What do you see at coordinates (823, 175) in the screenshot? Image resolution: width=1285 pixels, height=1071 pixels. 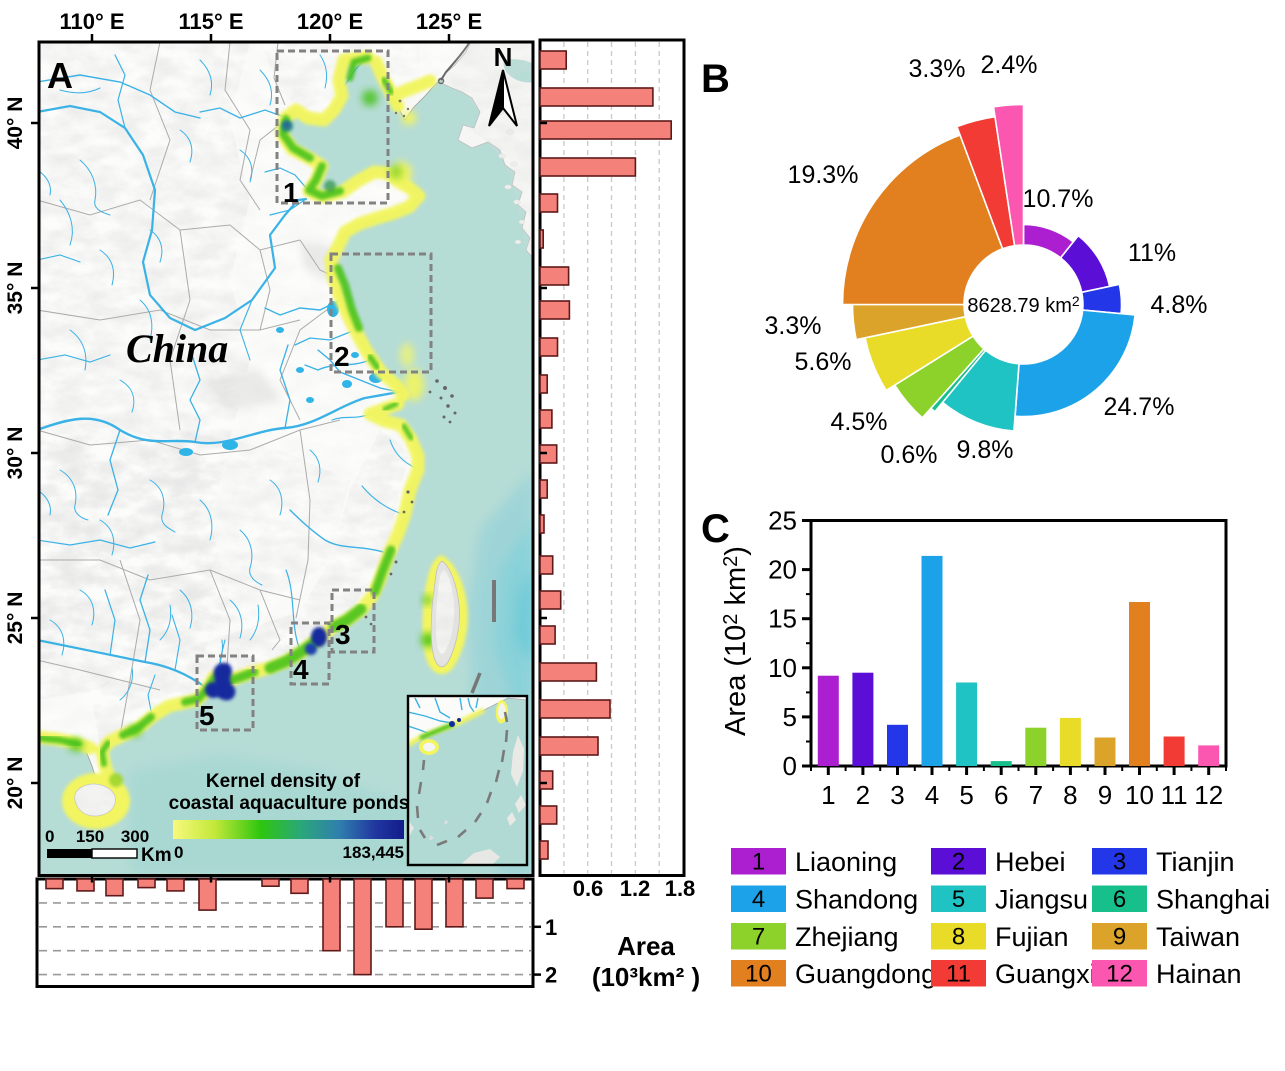 I see `svg-text: 19.3%` at bounding box center [823, 175].